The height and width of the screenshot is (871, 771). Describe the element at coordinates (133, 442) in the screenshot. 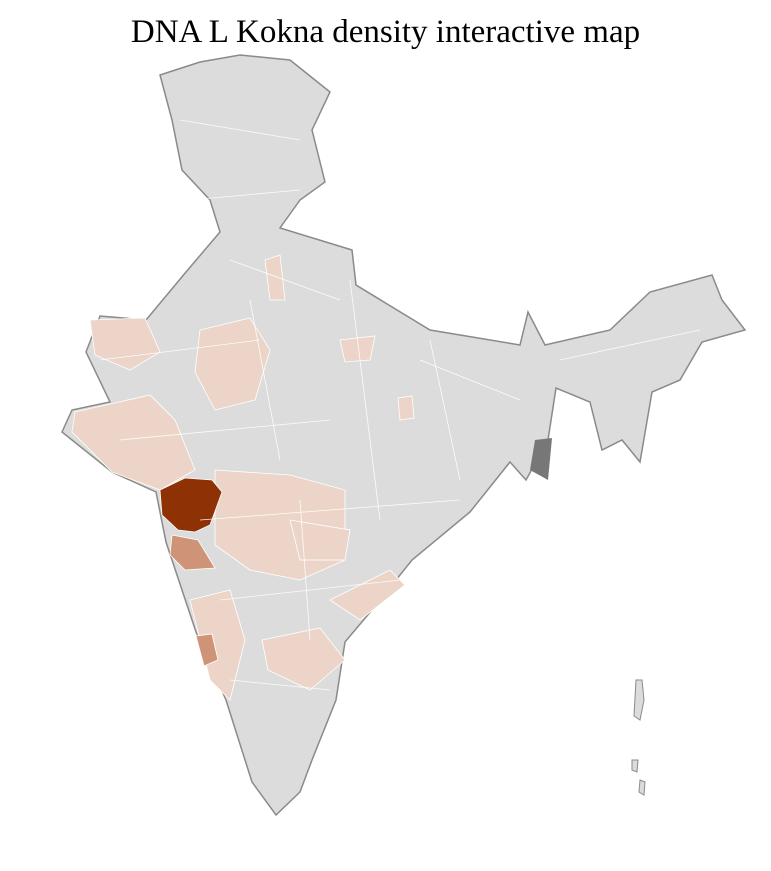

I see `region-gujarat-low` at that location.